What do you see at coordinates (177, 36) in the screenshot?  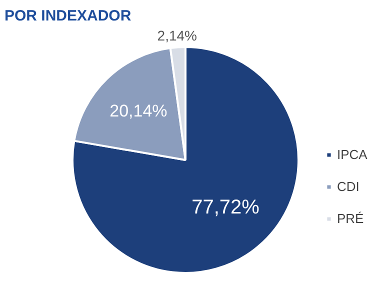 I see `data-label: 2,14%` at bounding box center [177, 36].